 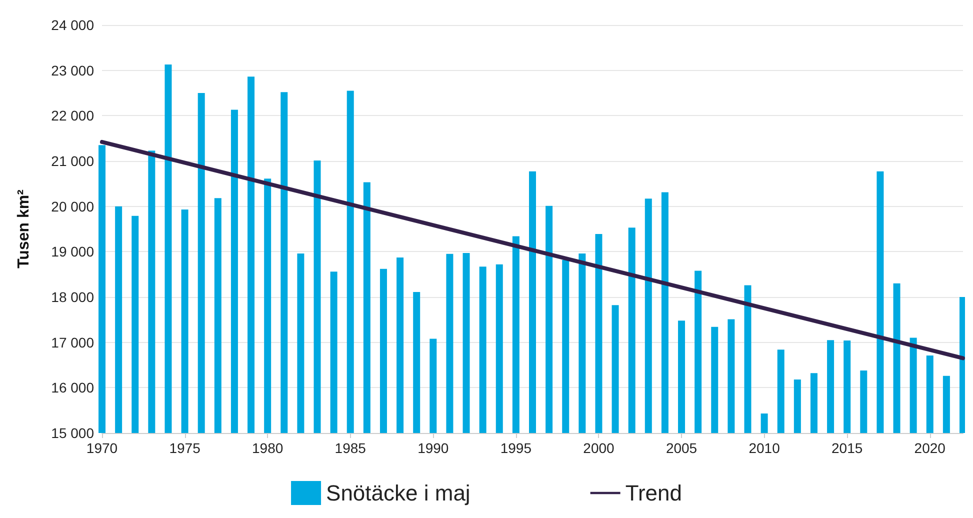 I want to click on y-tick-label: 23 000, so click(x=72, y=70).